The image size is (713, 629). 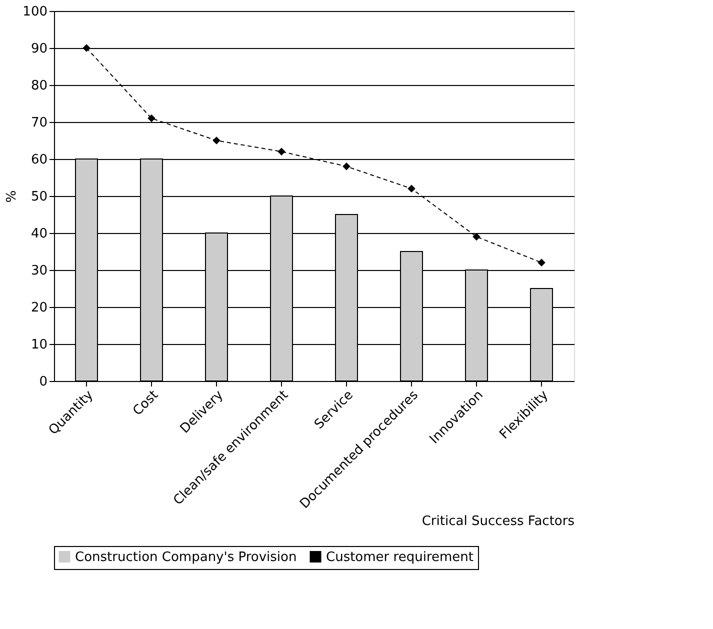 What do you see at coordinates (498, 522) in the screenshot?
I see `x-axis-title: Critical Success Factors` at bounding box center [498, 522].